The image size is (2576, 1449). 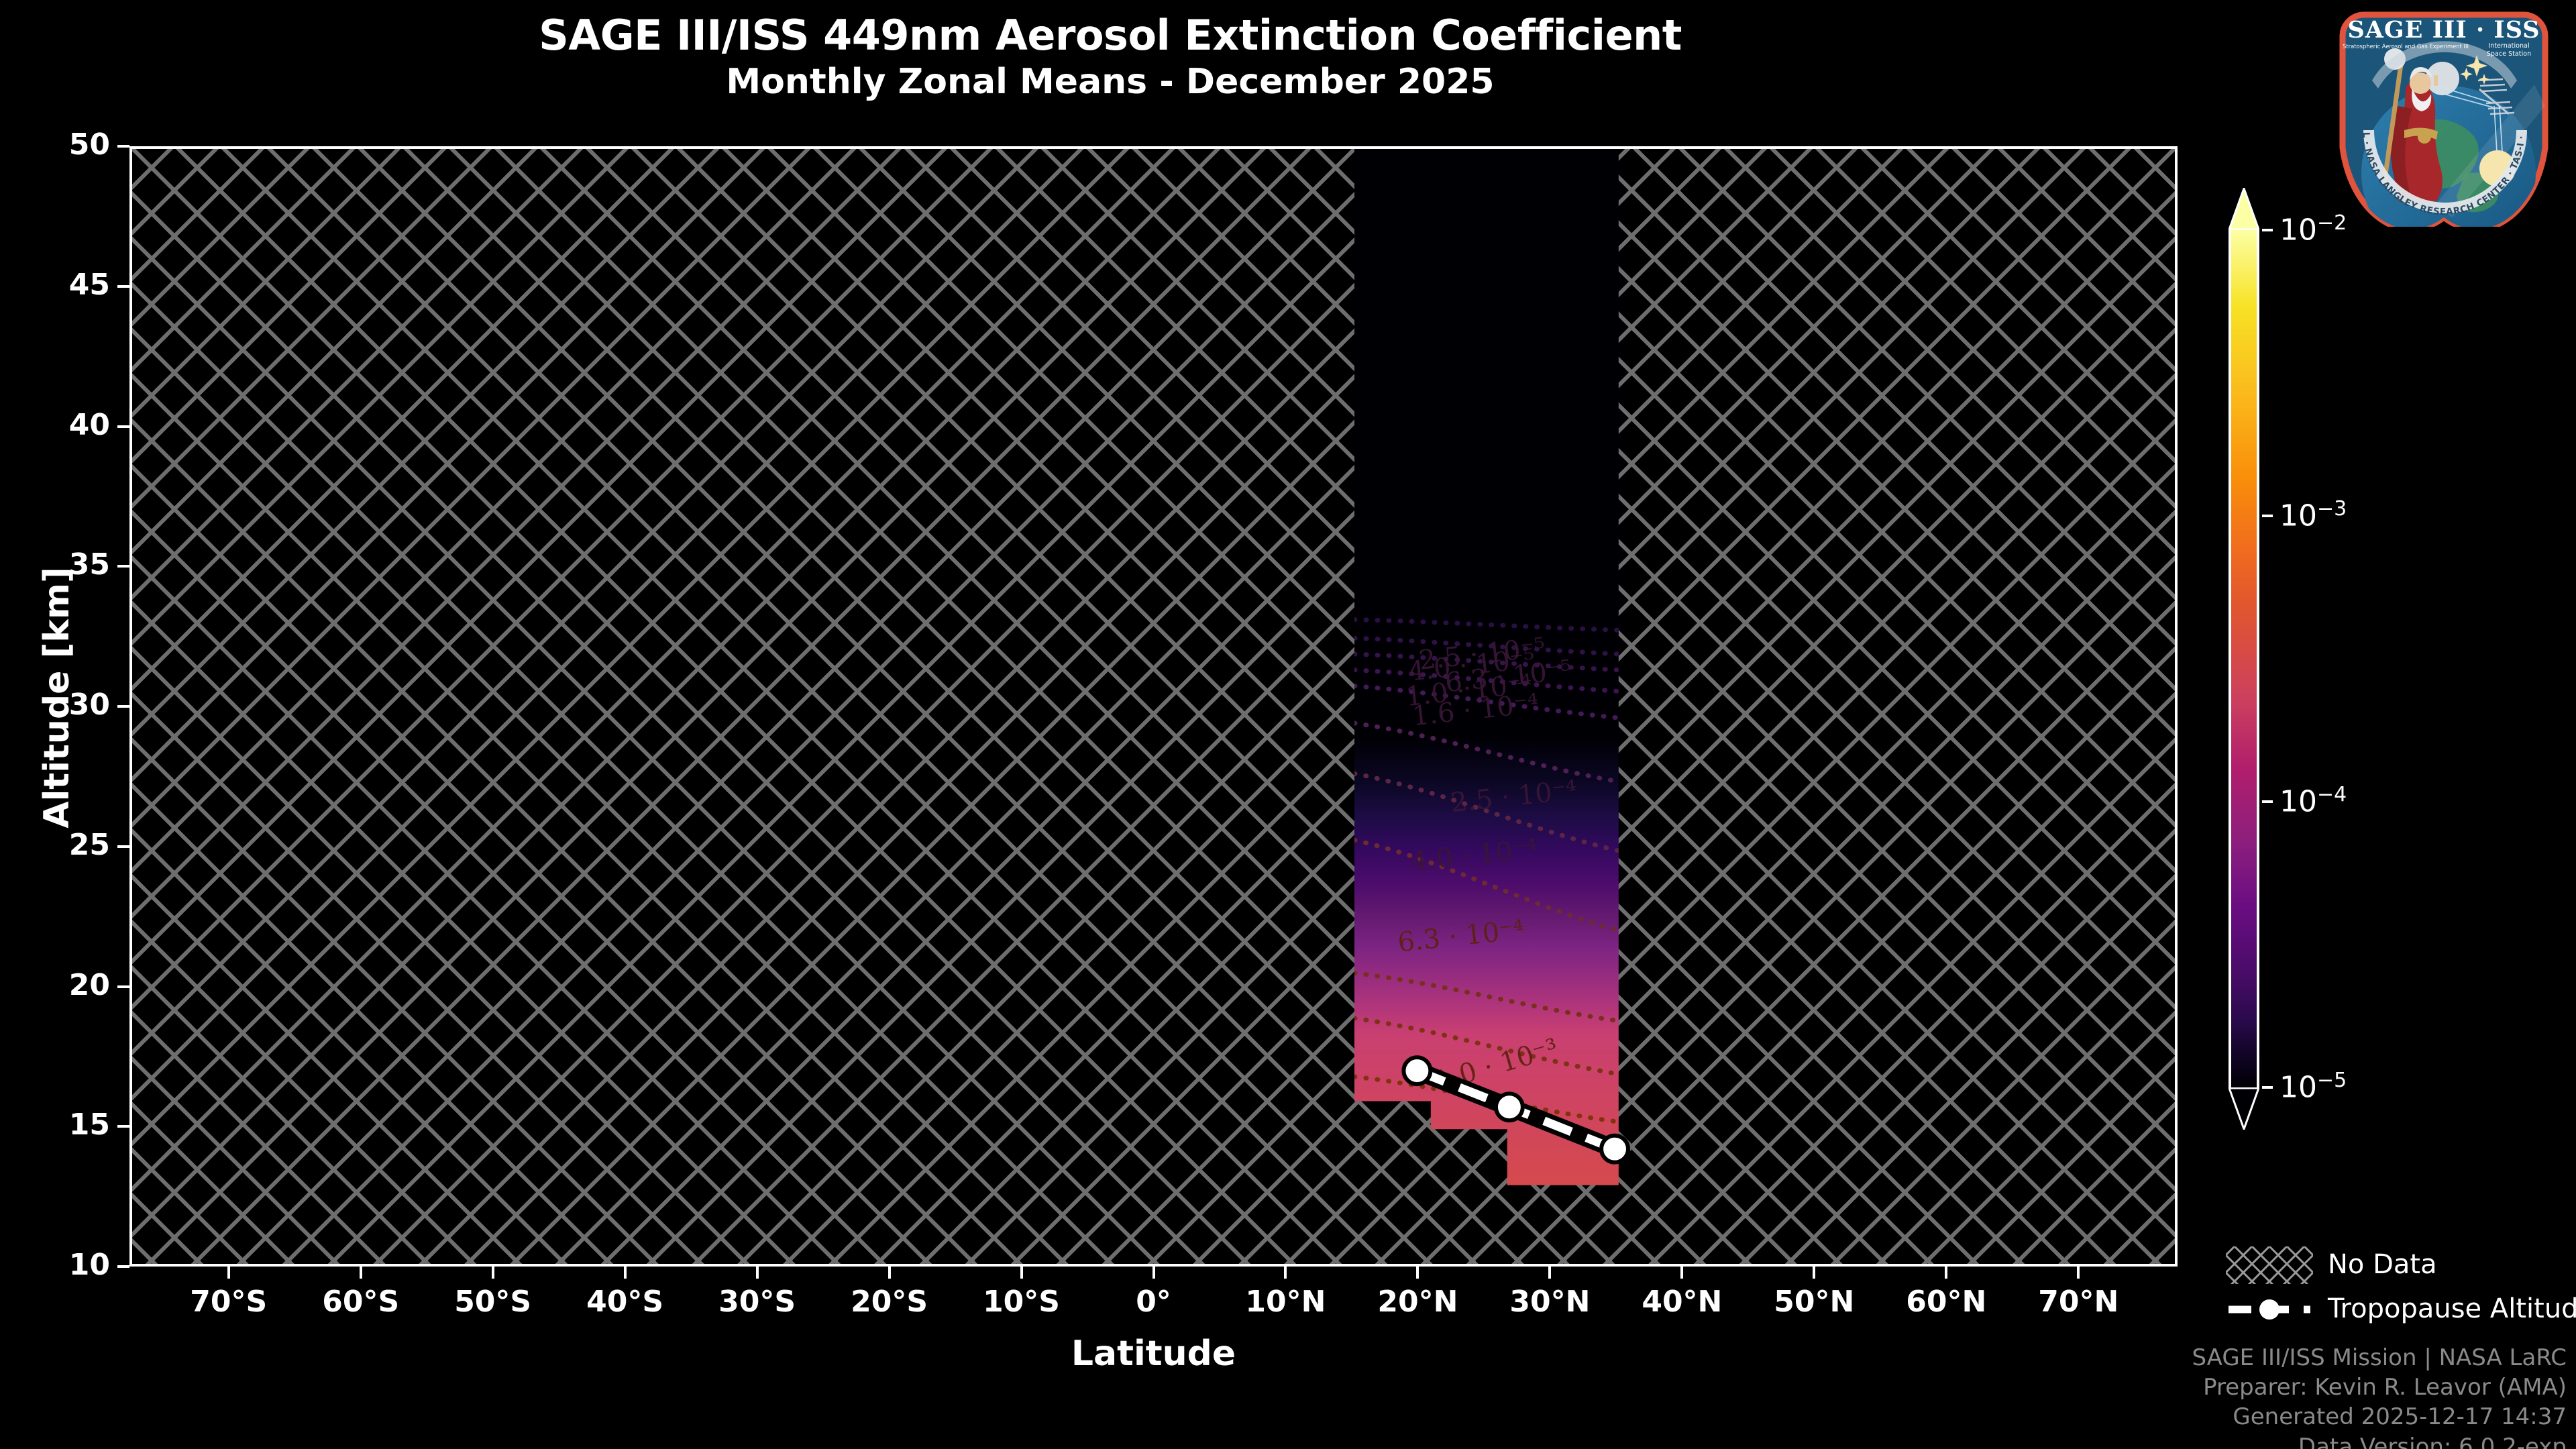 I want to click on colorbar-tick-label: 10⁻³, so click(x=2313, y=515).